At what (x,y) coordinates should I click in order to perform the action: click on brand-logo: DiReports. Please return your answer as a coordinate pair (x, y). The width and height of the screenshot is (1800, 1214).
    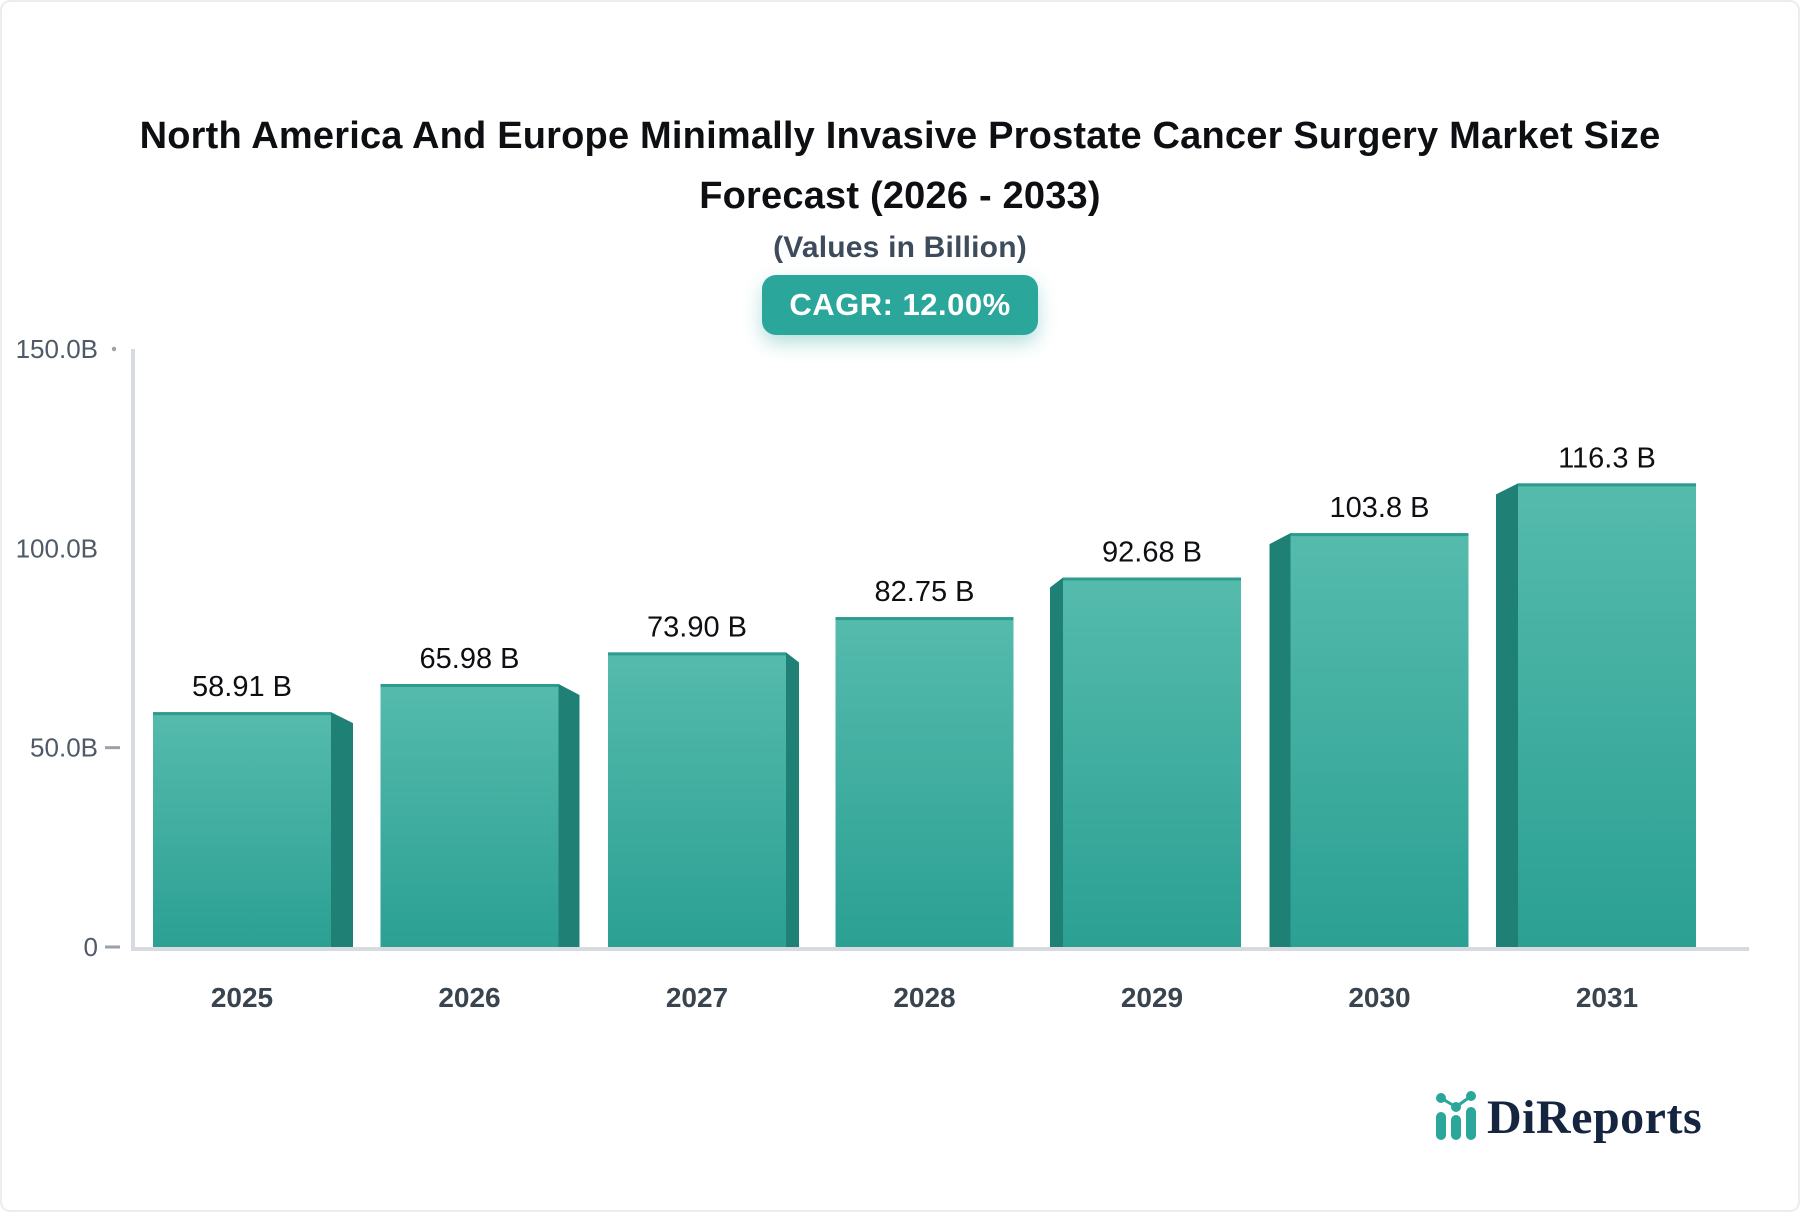
    Looking at the image, I should click on (1566, 1117).